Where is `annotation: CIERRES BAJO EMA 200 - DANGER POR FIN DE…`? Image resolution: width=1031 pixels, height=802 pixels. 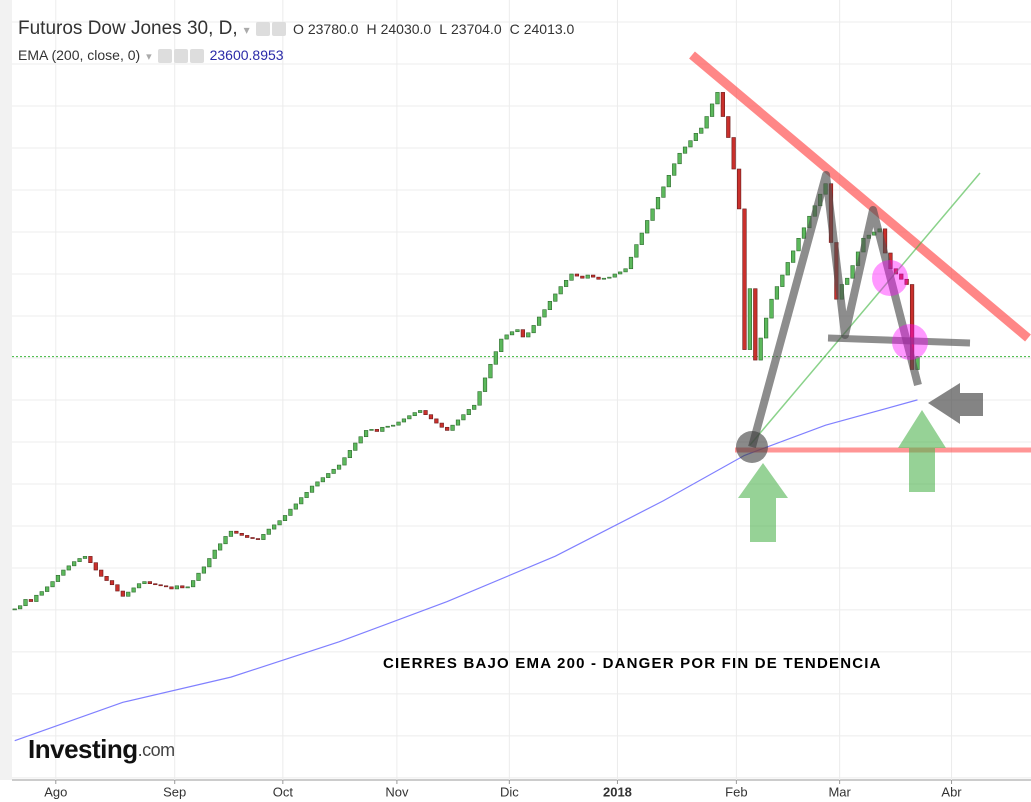
annotation: CIERRES BAJO EMA 200 - DANGER POR FIN DE… is located at coordinates (632, 663).